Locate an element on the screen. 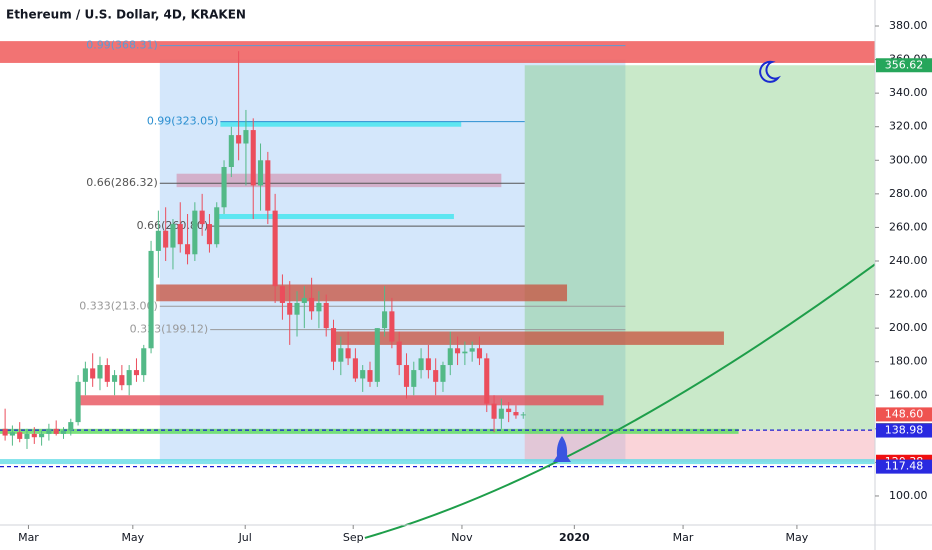  price-label: 148.60 is located at coordinates (904, 413).